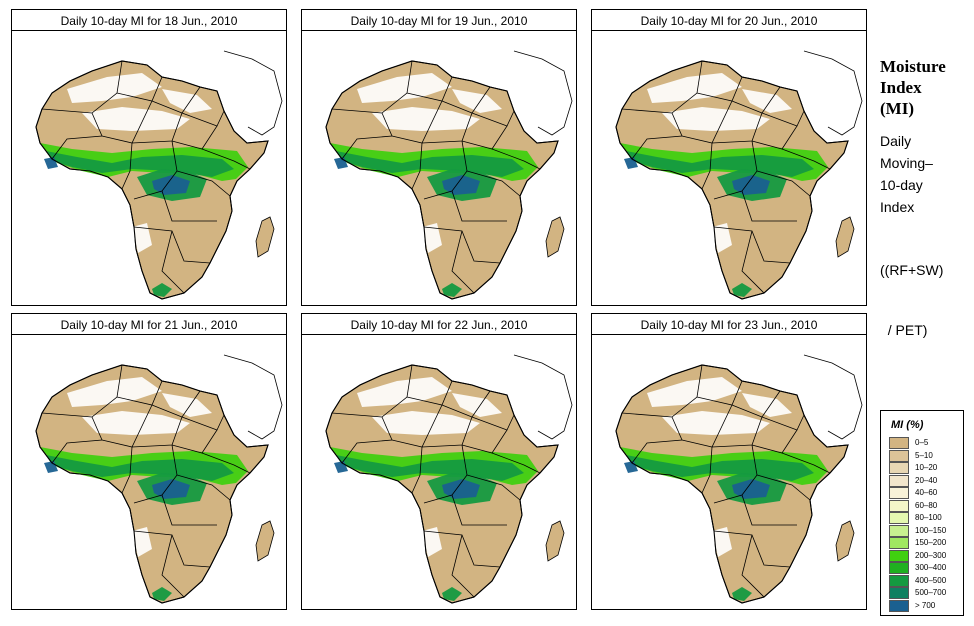 The width and height of the screenshot is (974, 626). I want to click on legend-label: 5–10, so click(924, 455).